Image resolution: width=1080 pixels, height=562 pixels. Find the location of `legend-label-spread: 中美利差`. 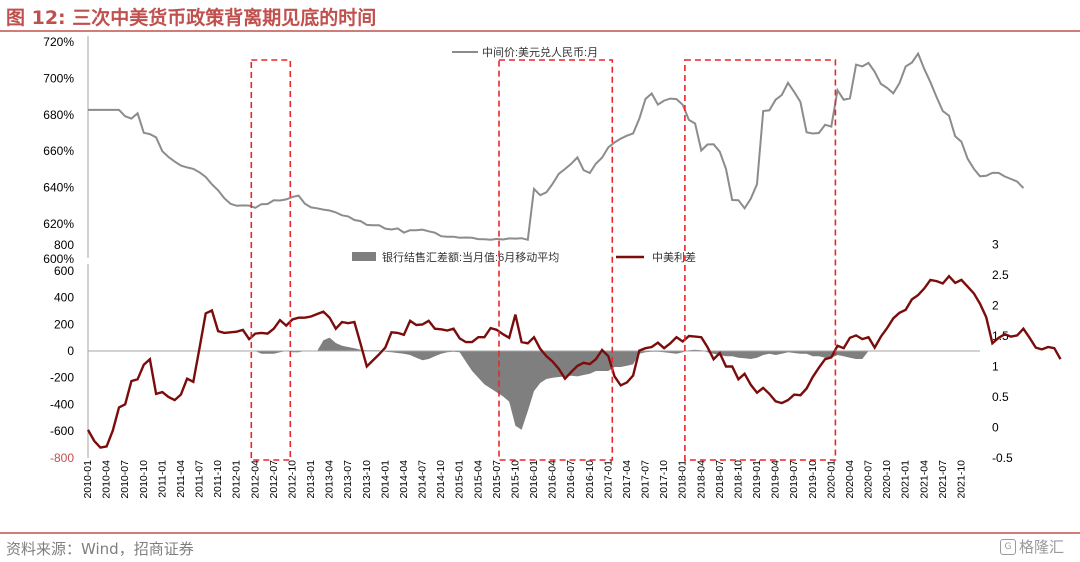

legend-label-spread: 中美利差 is located at coordinates (674, 257).